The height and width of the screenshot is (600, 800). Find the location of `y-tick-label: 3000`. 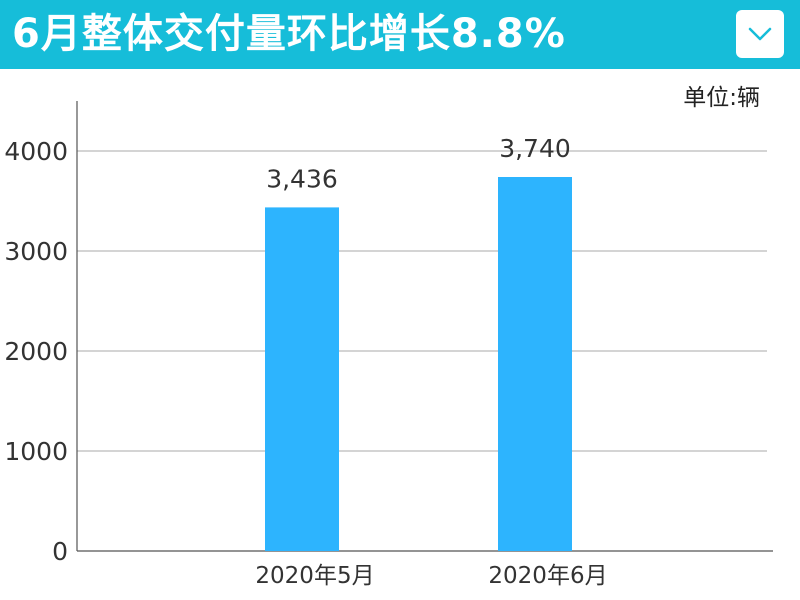

y-tick-label: 3000 is located at coordinates (36, 251).